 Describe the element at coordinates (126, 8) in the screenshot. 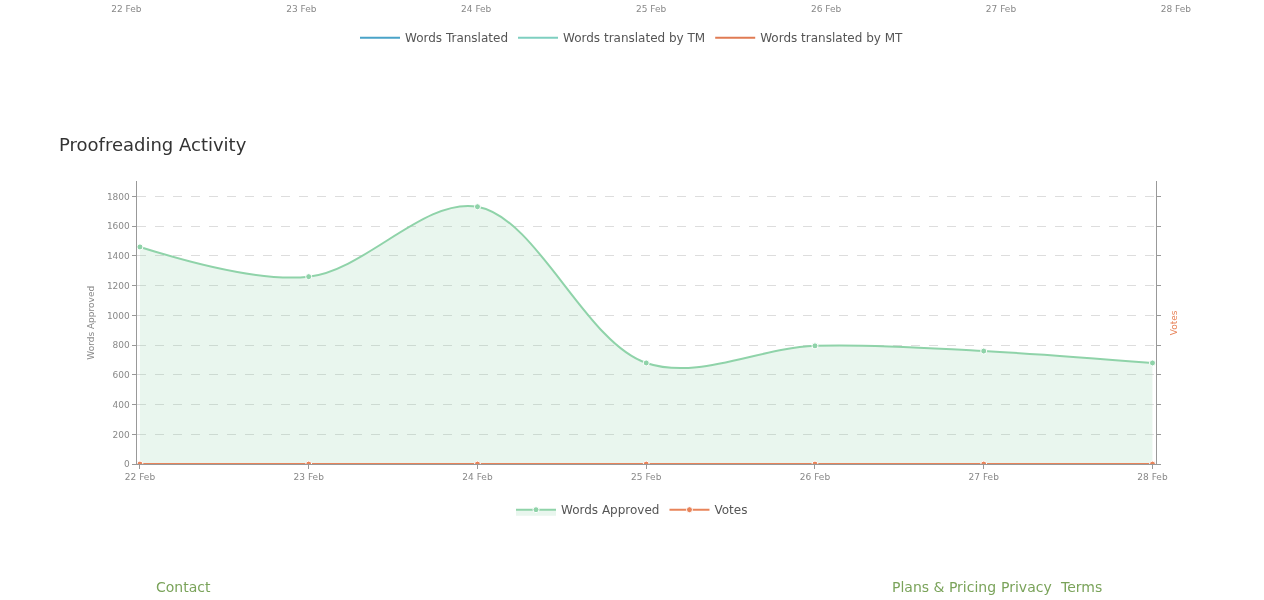

I see `category-label: 22 Feb` at that location.